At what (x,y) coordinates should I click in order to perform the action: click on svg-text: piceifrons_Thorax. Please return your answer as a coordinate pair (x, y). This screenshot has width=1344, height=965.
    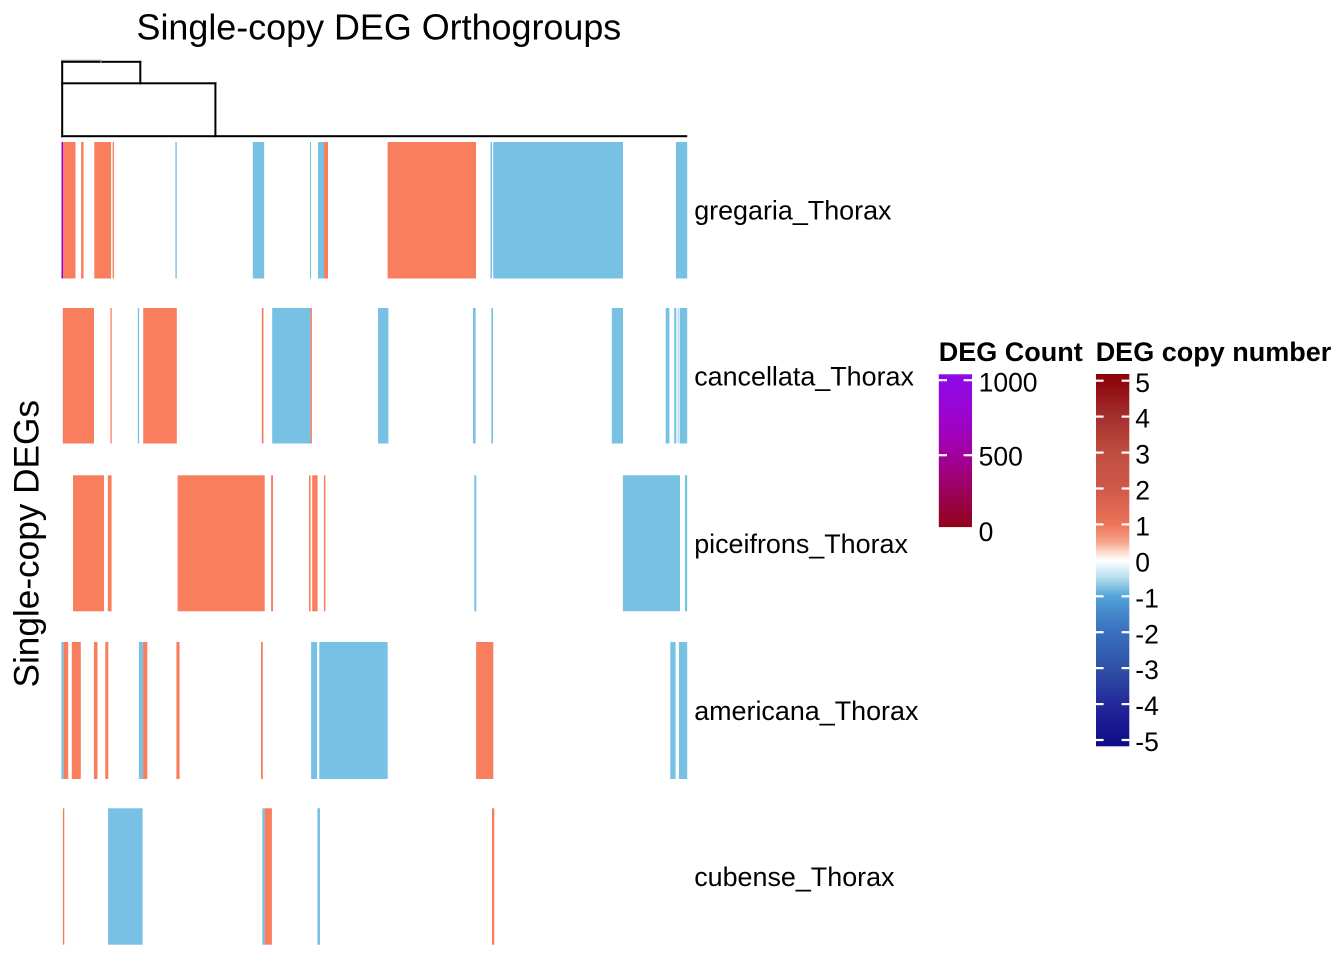
    Looking at the image, I should click on (801, 544).